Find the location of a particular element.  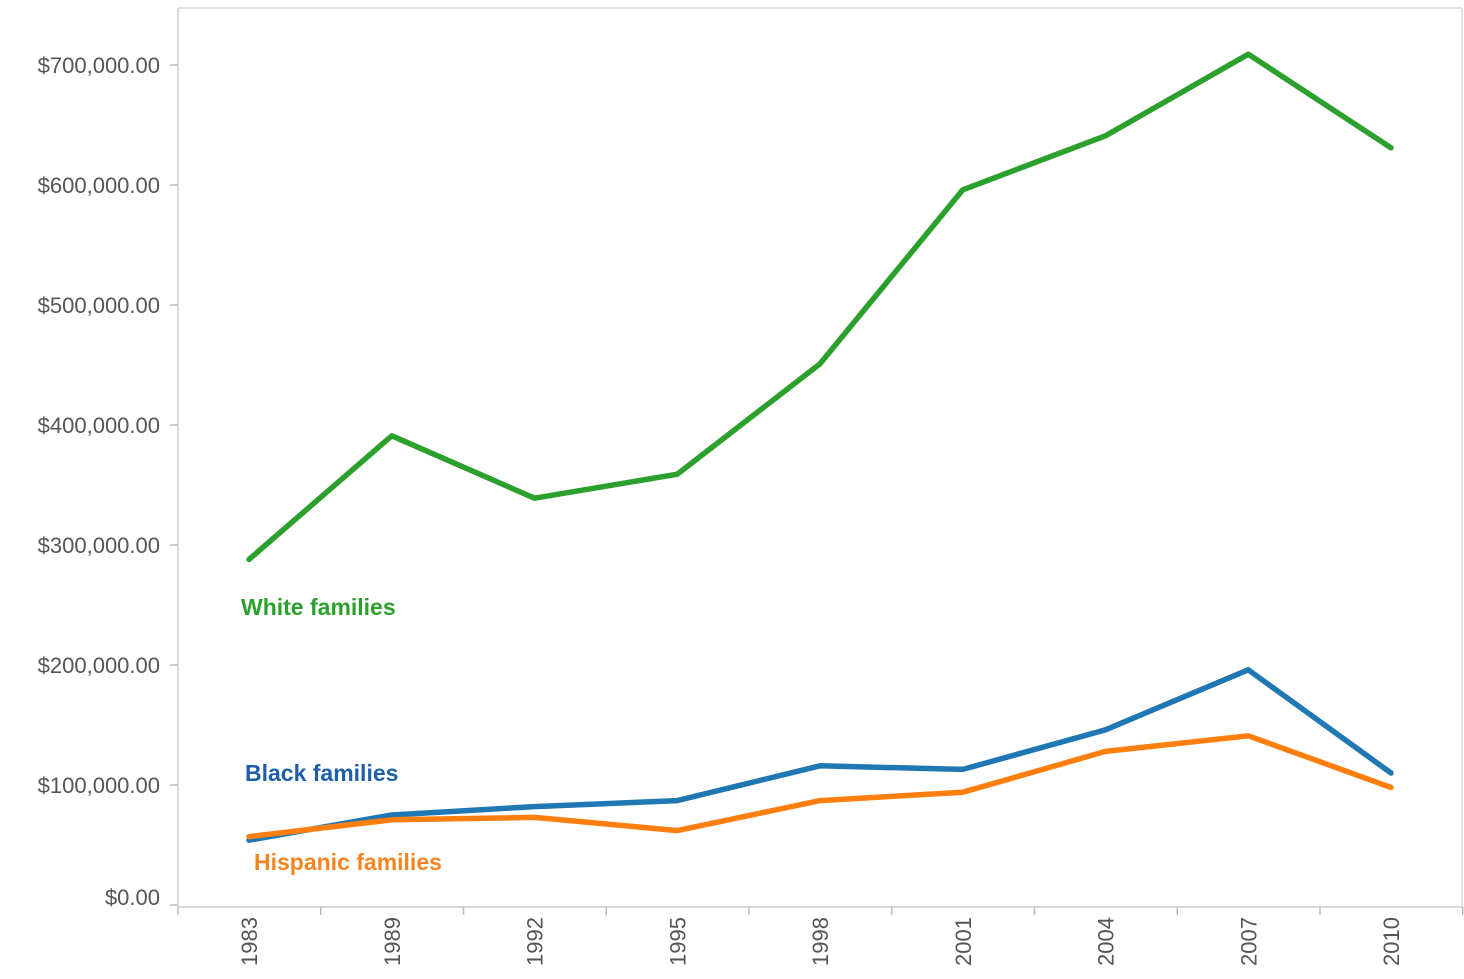

x-tick-label: 2001 is located at coordinates (963, 941).